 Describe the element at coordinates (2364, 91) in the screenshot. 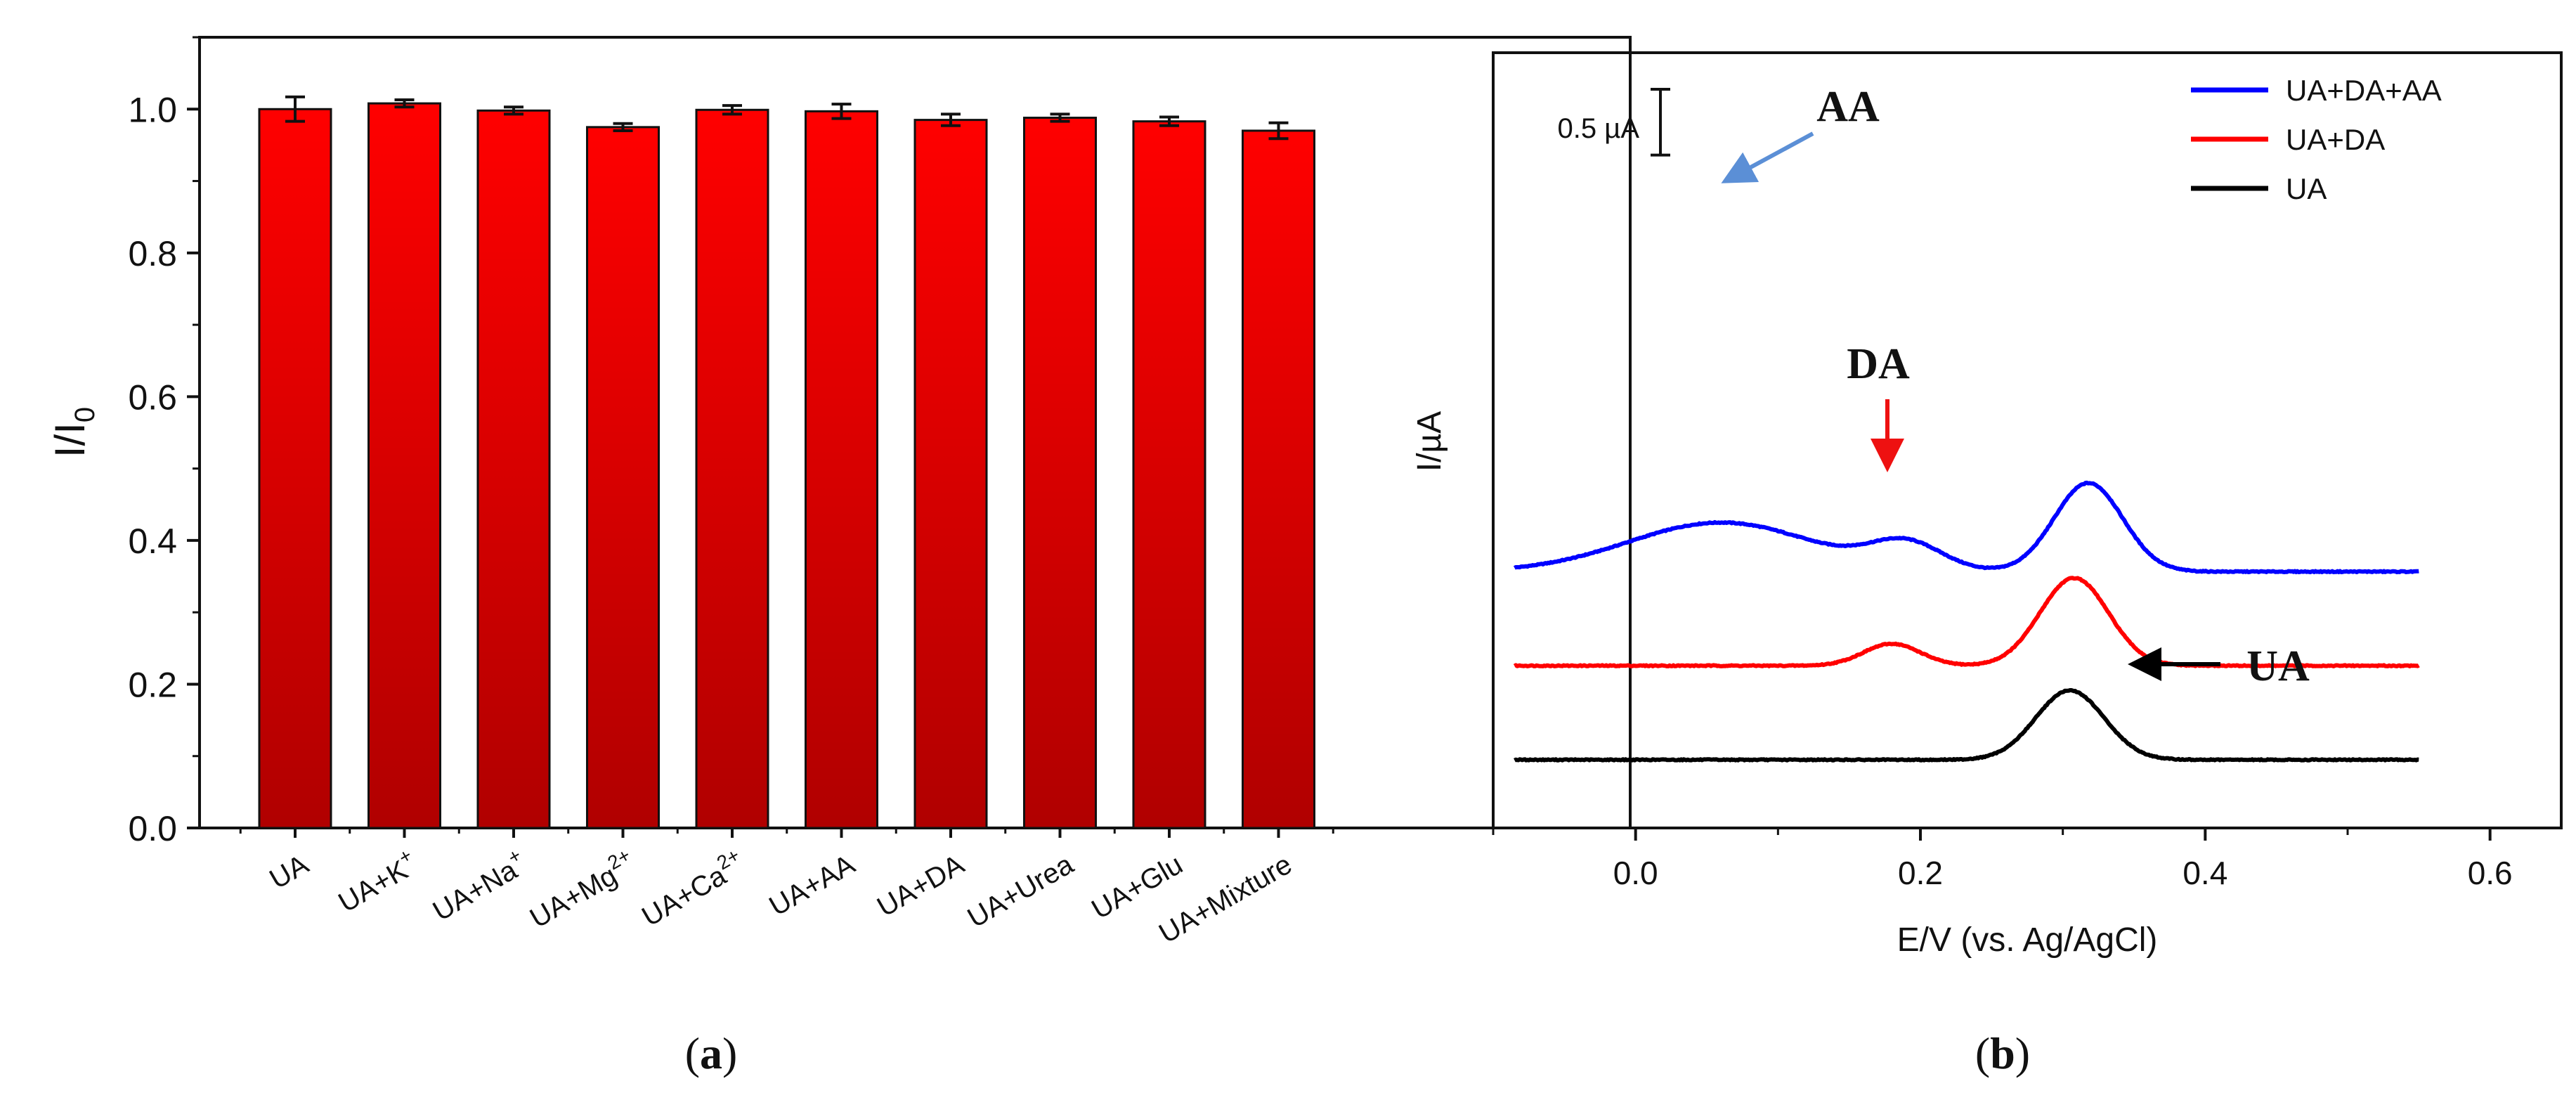

I see `legend-label: UA+DA+AA` at that location.